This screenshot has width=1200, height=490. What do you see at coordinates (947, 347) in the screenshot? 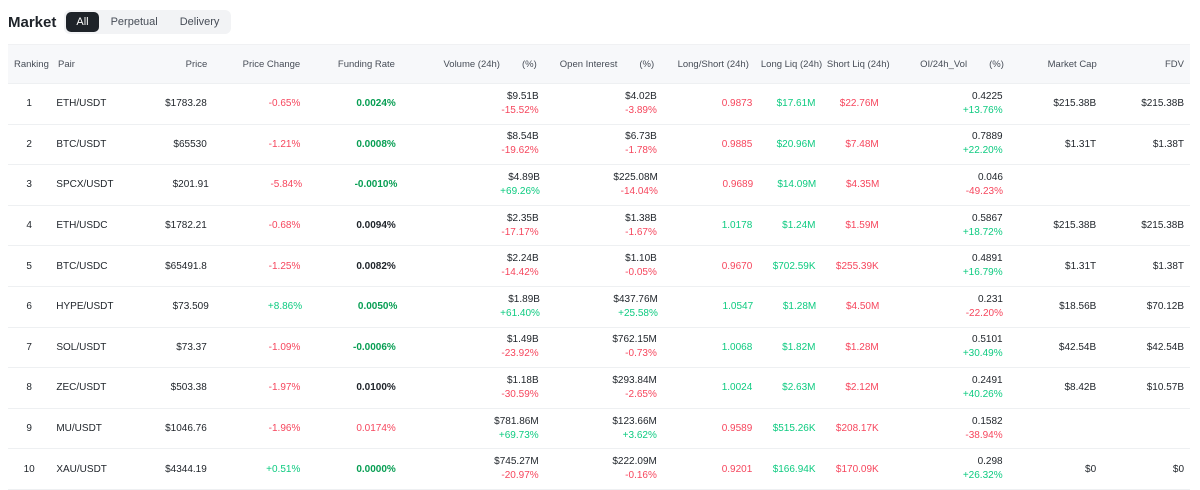
I see `oi-vol-cell: 0.5101 +30.49%` at bounding box center [947, 347].